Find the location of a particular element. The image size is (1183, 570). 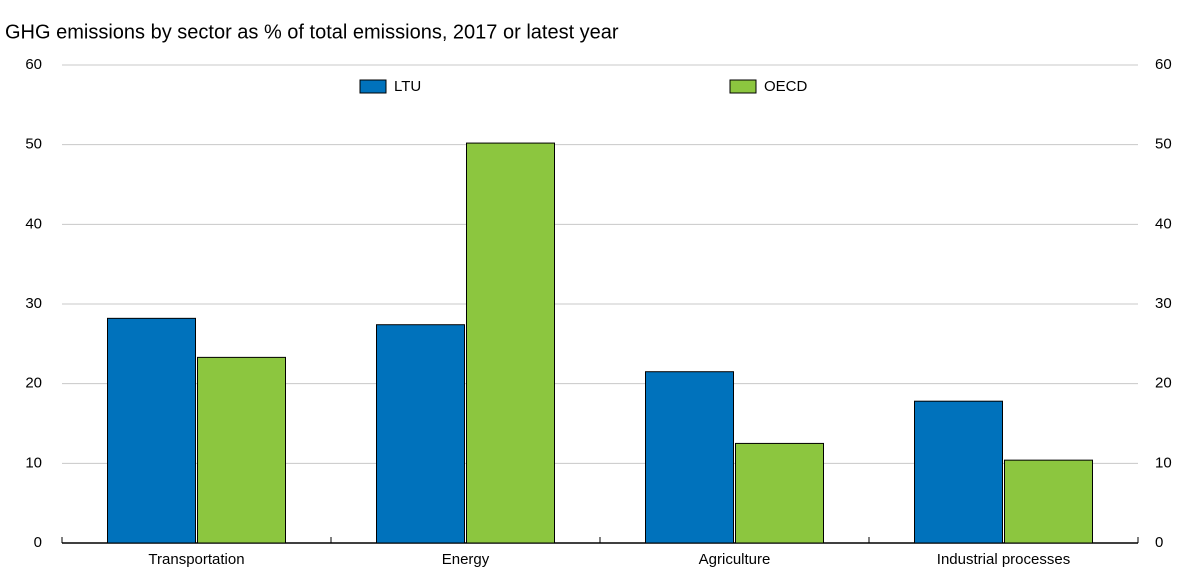

y2-tick-label: 20 is located at coordinates (1163, 383).